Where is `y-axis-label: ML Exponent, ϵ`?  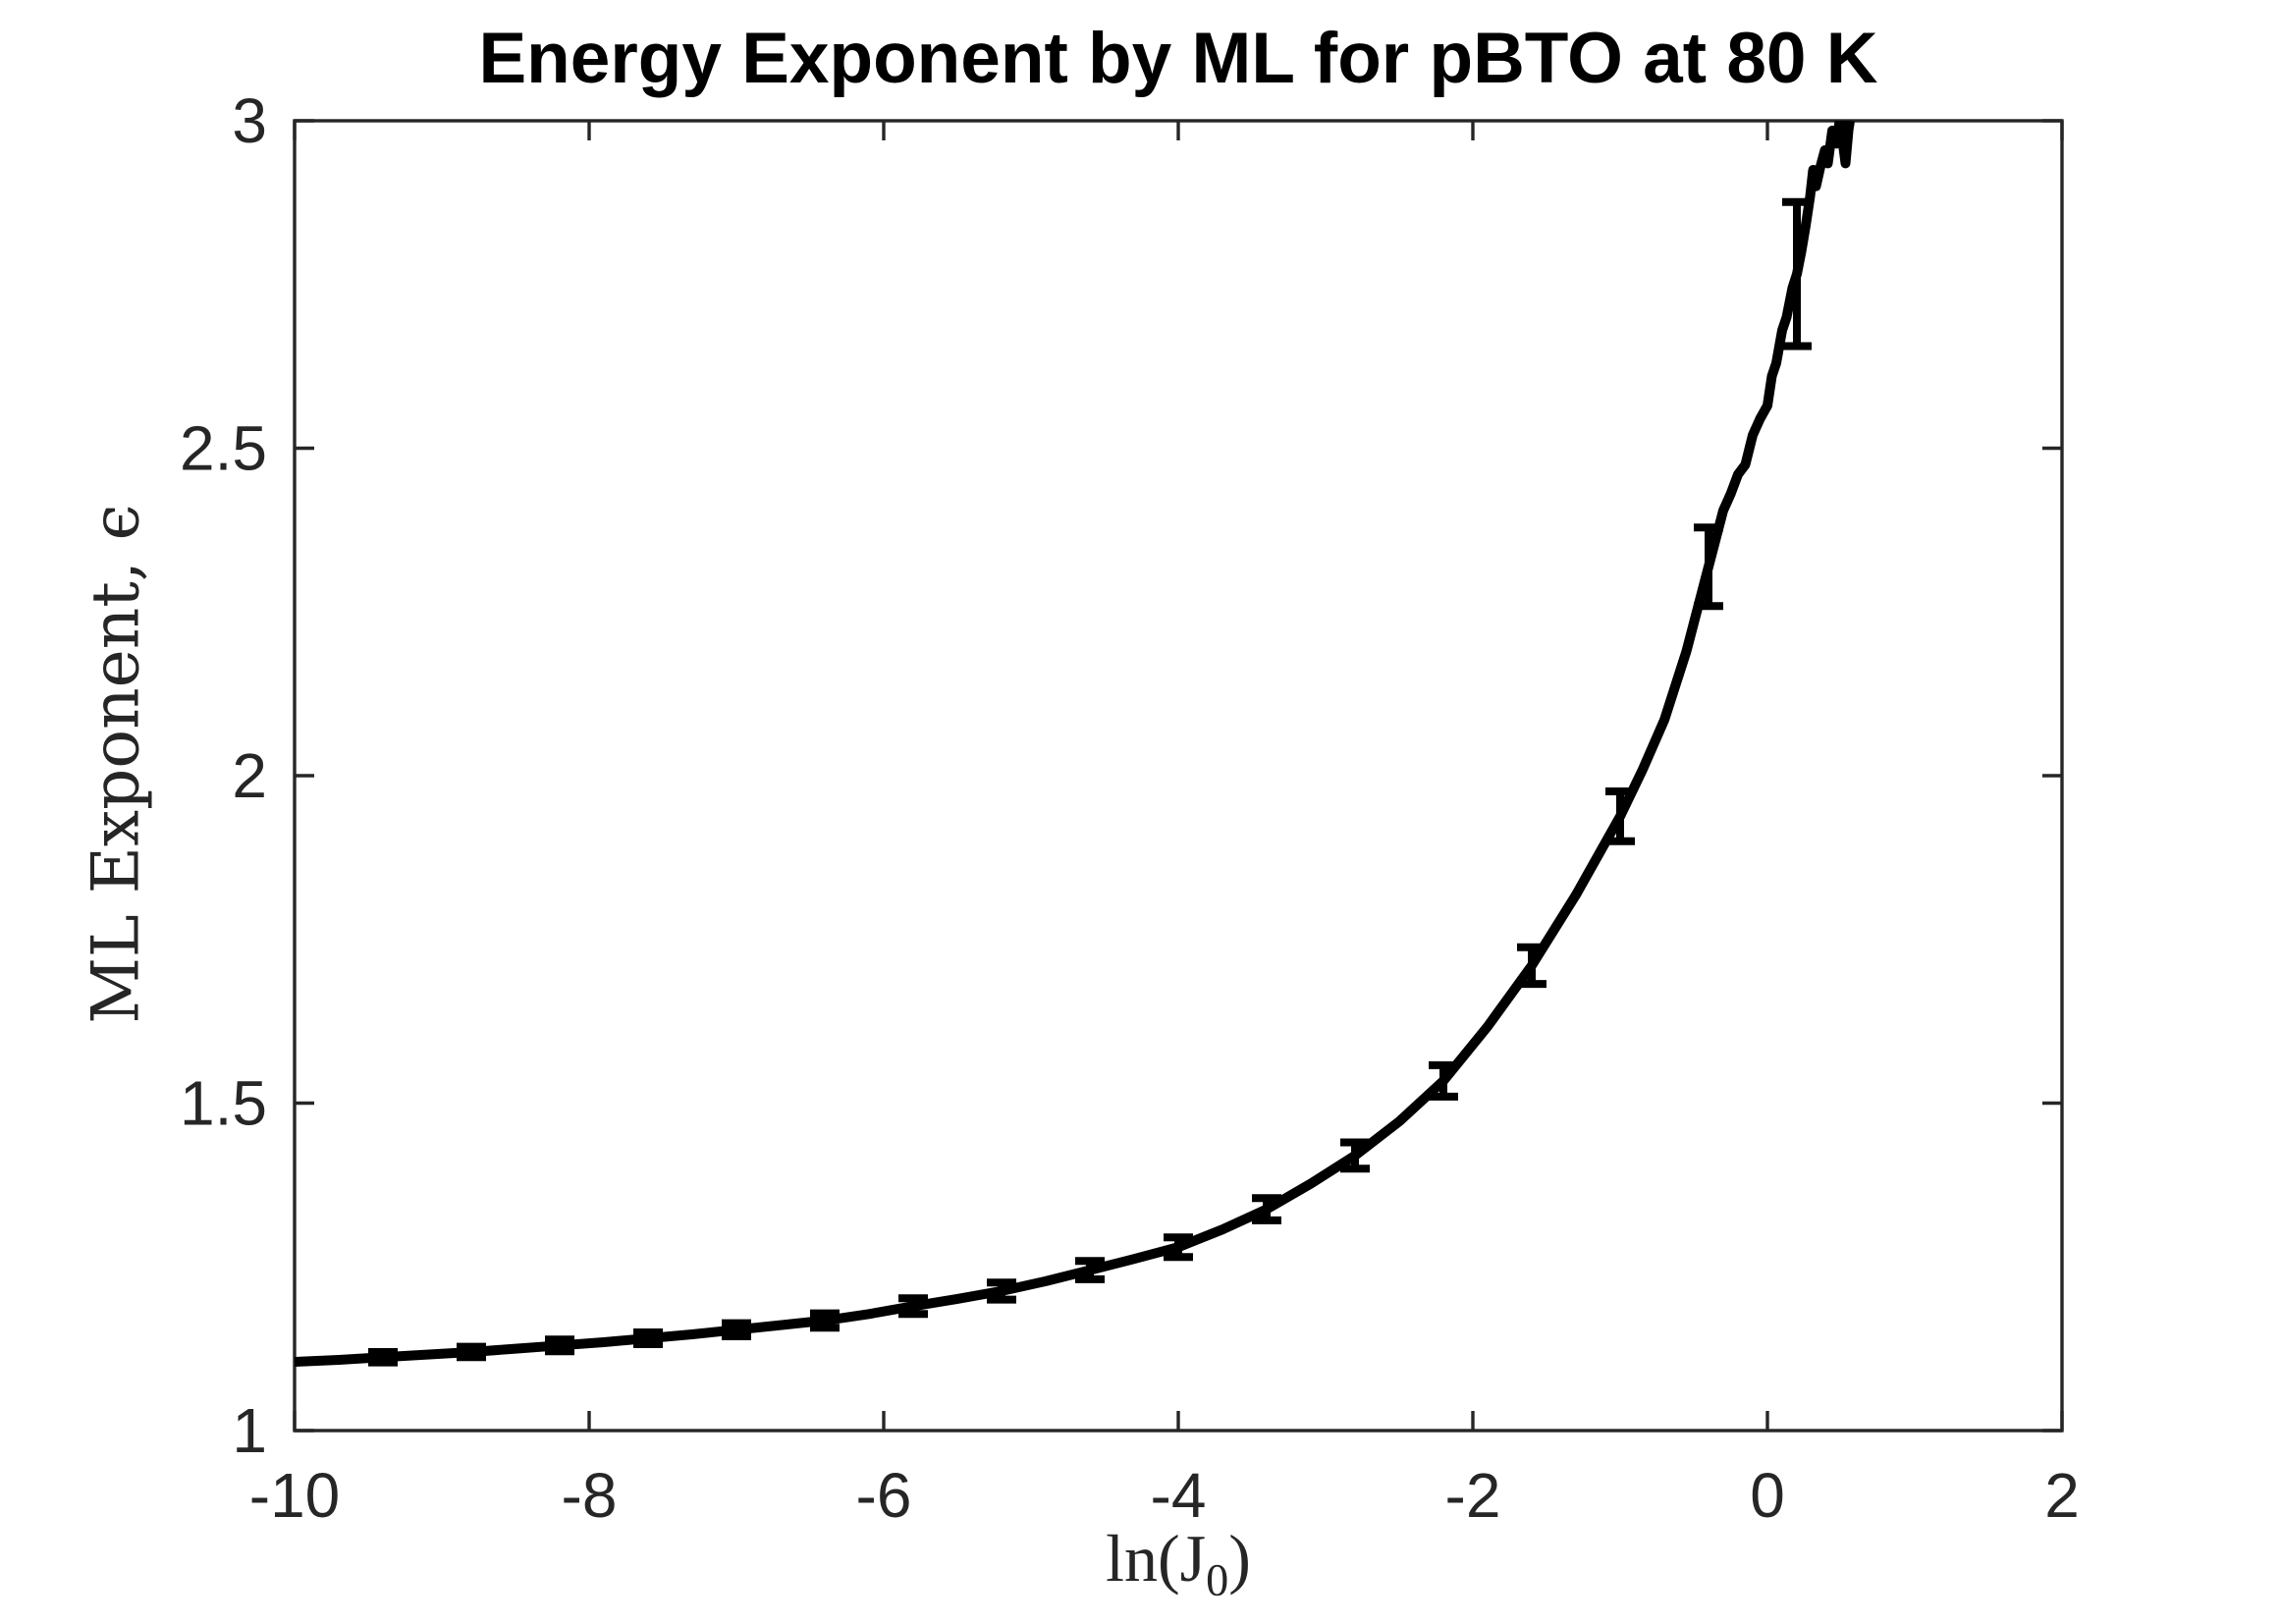
y-axis-label: ML Exponent, ϵ is located at coordinates (116, 764).